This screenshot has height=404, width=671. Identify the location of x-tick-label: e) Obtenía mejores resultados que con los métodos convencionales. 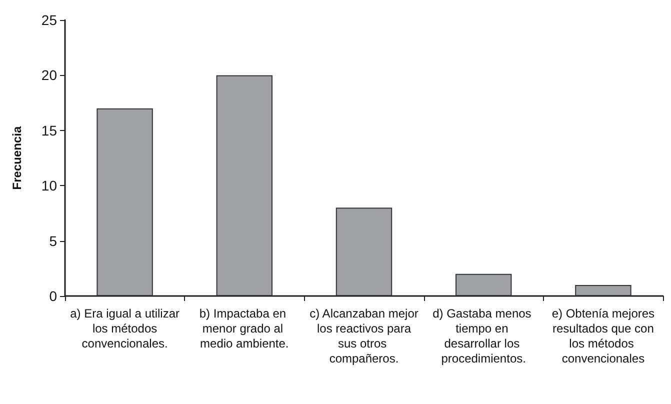
(603, 336).